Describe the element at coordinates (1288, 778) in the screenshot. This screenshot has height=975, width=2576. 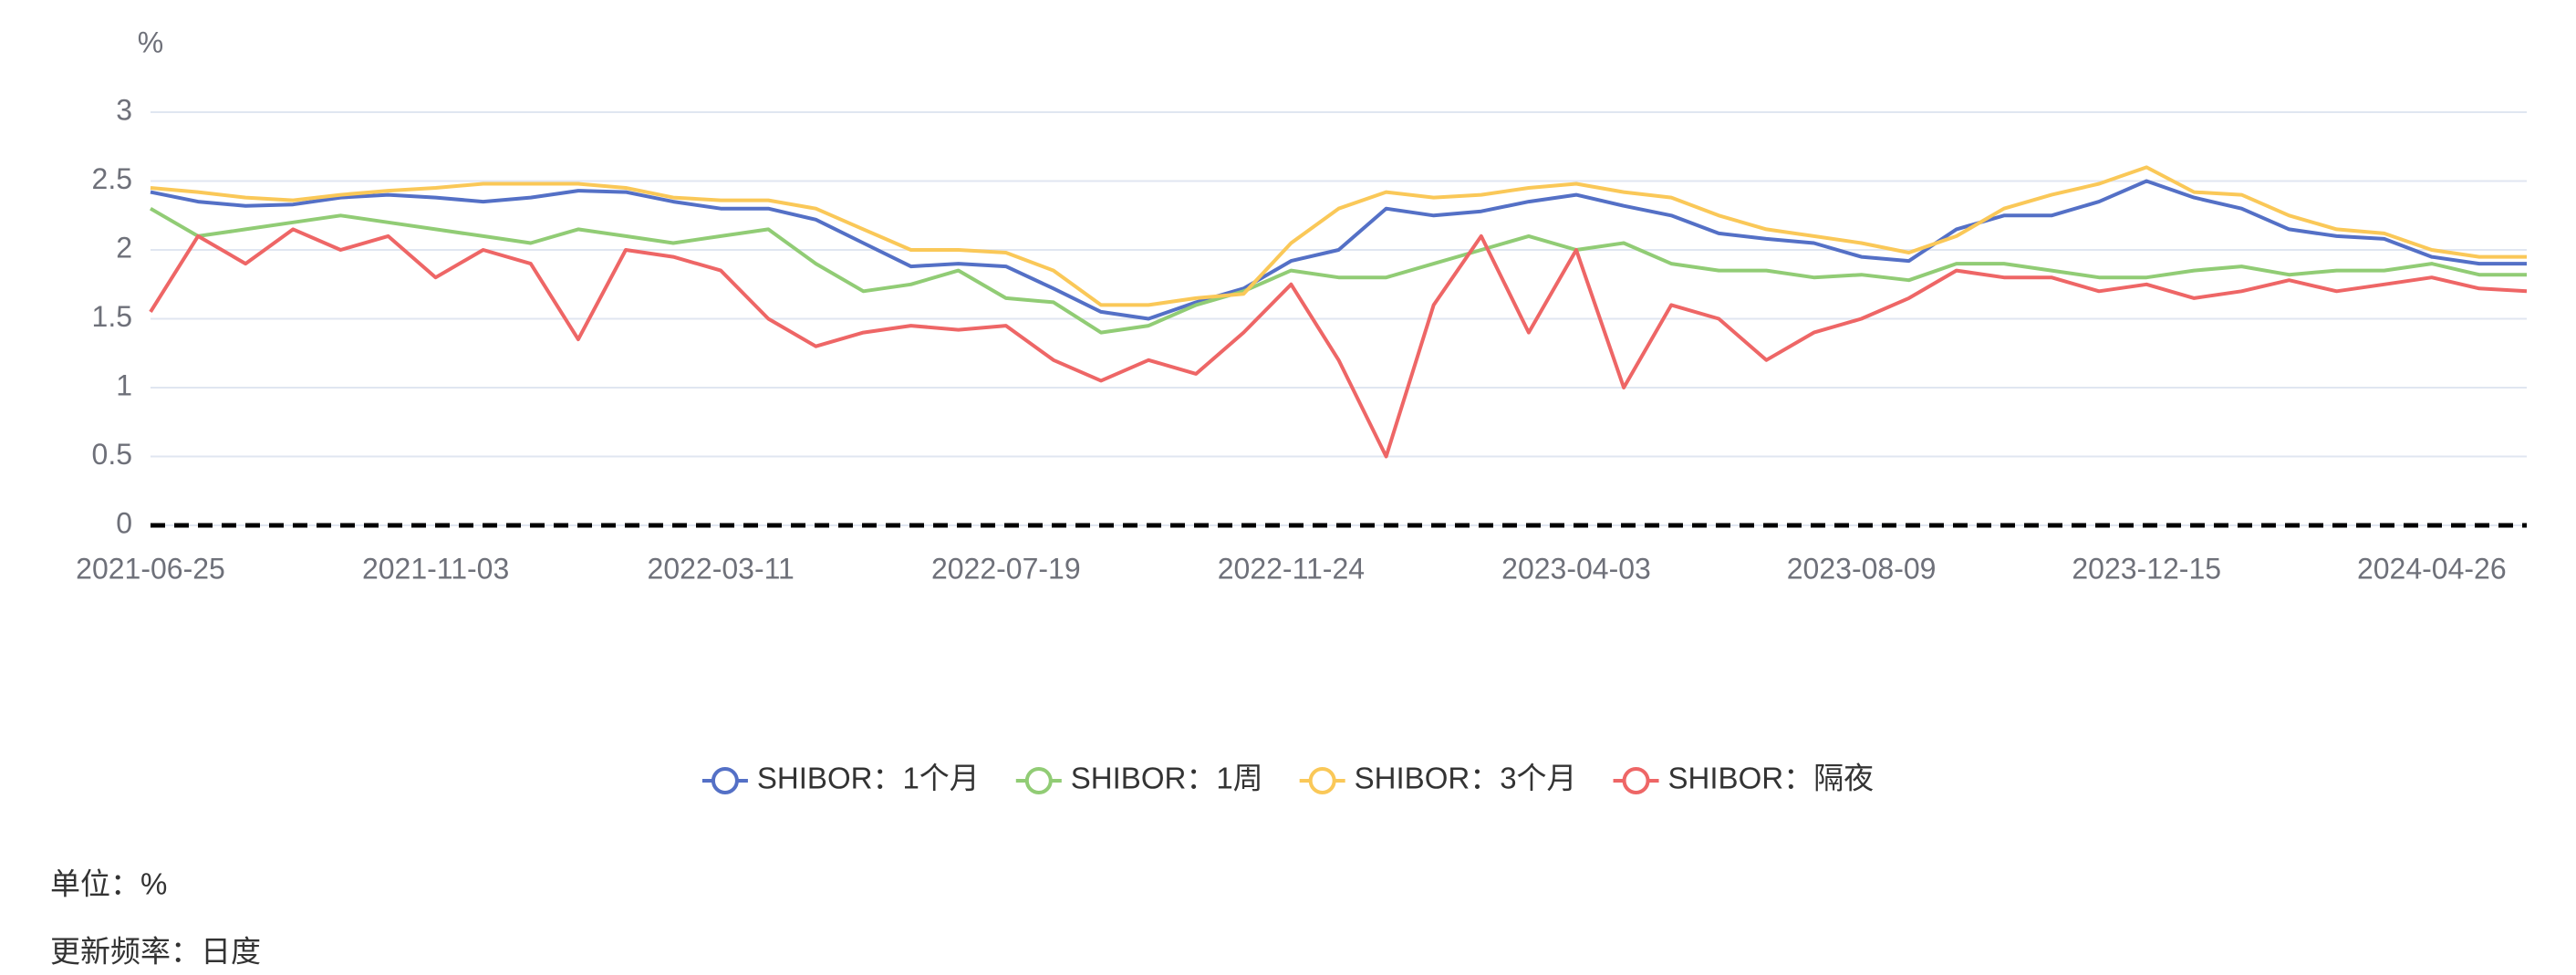
I see `legend: SHIBOR：1个月 SHIBOR：1周 SHIBOR：3个月 SHIBOR：隔夜` at that location.